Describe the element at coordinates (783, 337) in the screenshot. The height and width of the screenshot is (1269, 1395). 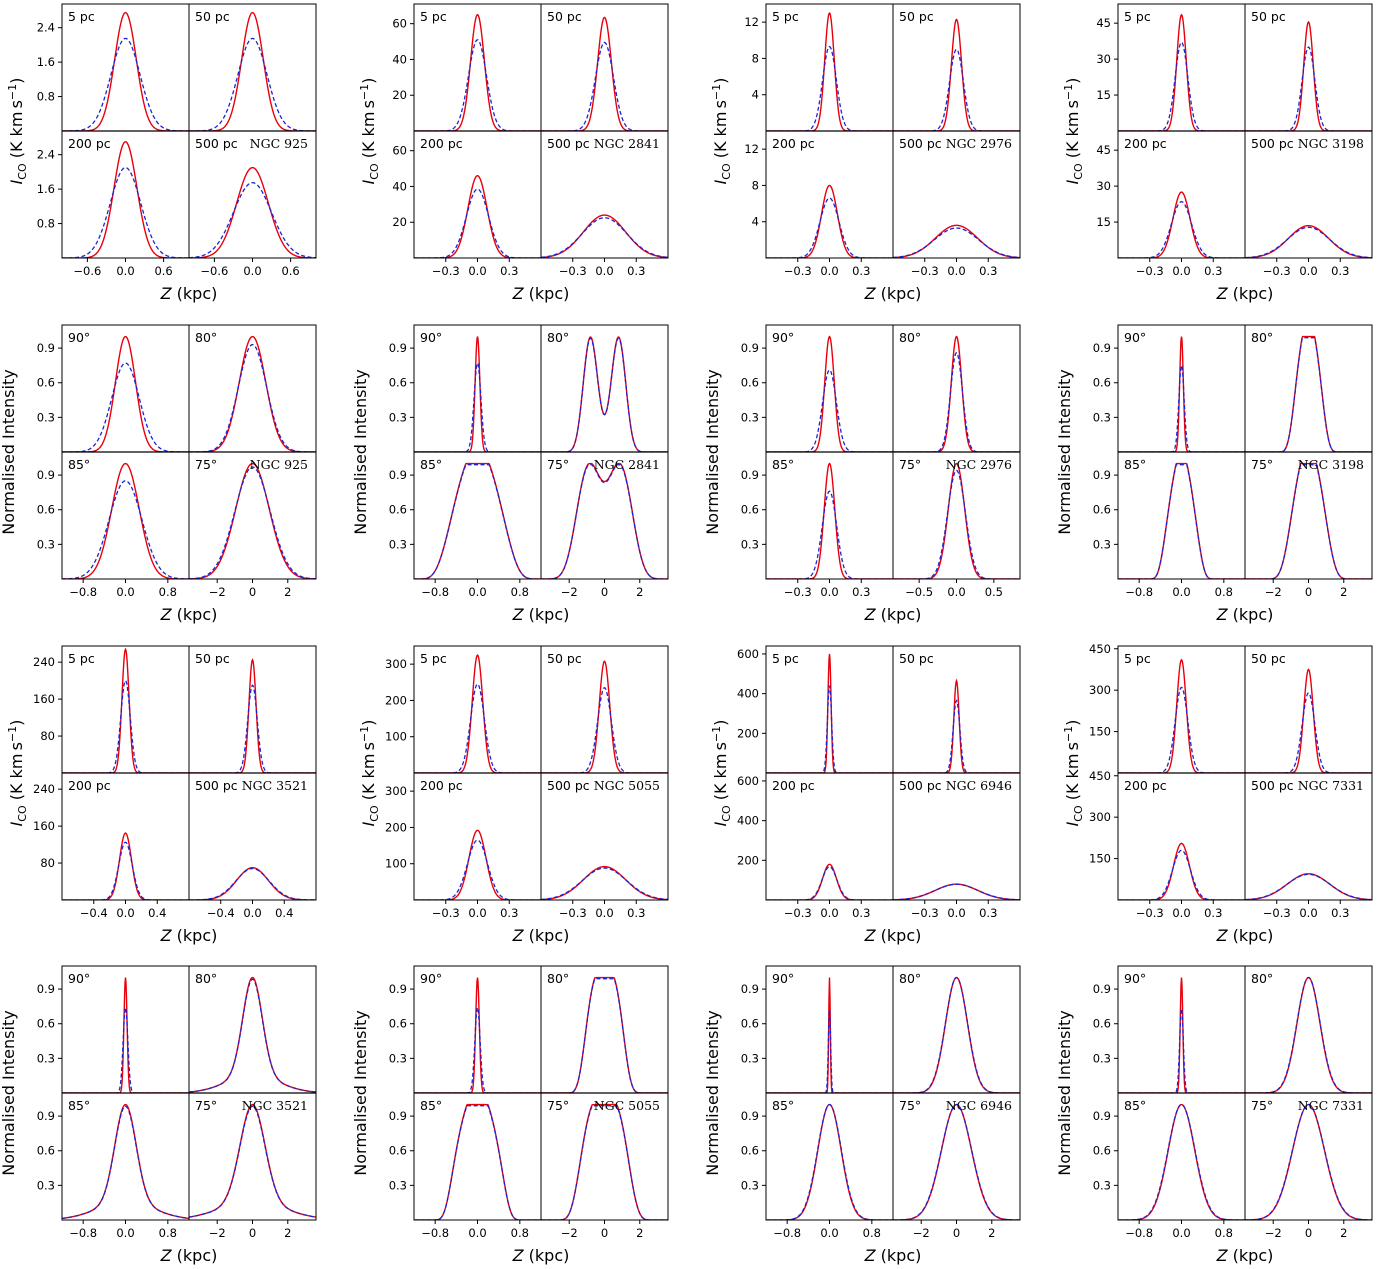
I see `panel-top-left-label: 90°` at that location.